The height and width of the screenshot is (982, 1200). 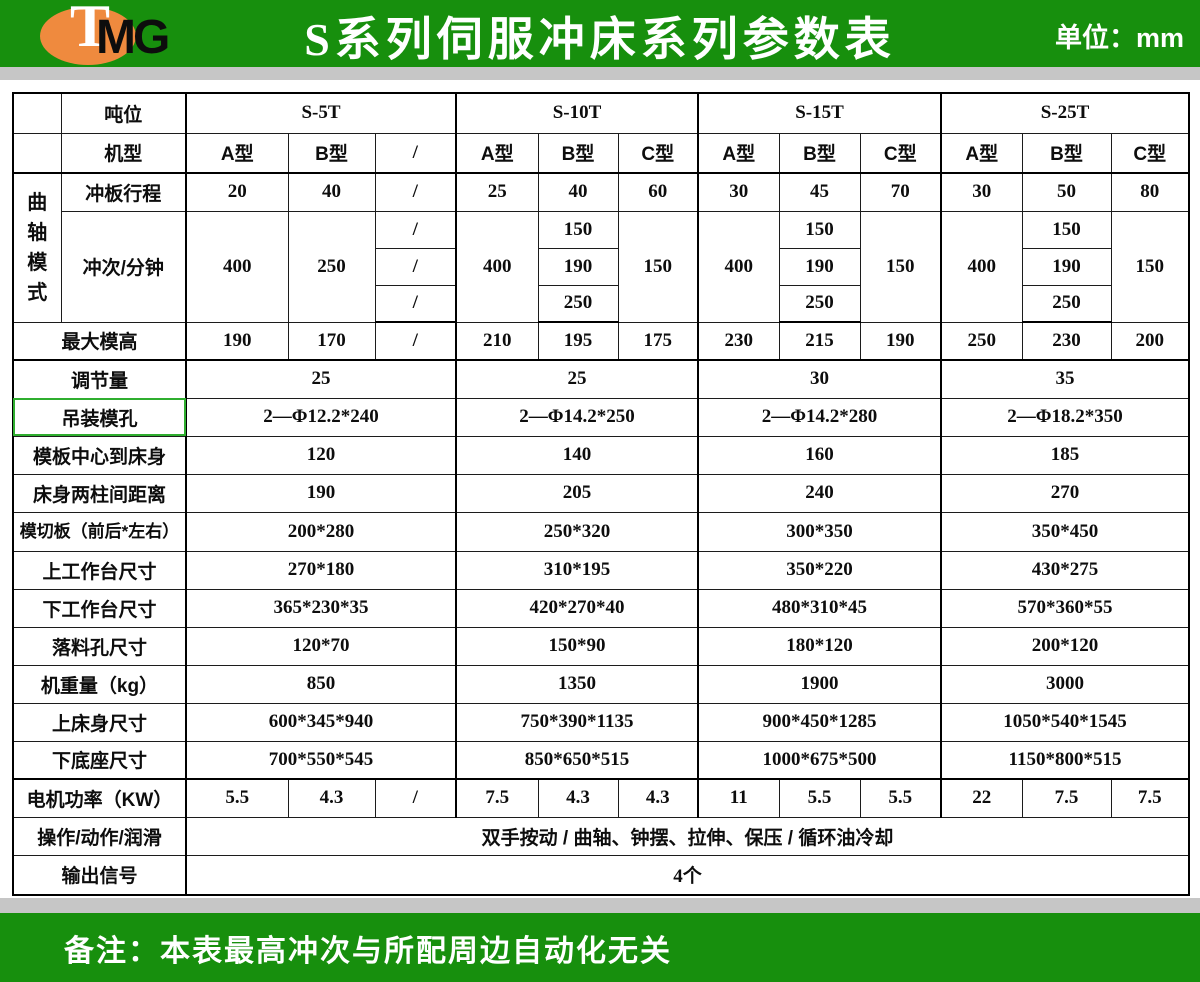 I want to click on value-cell: 3000, so click(x=1065, y=684).